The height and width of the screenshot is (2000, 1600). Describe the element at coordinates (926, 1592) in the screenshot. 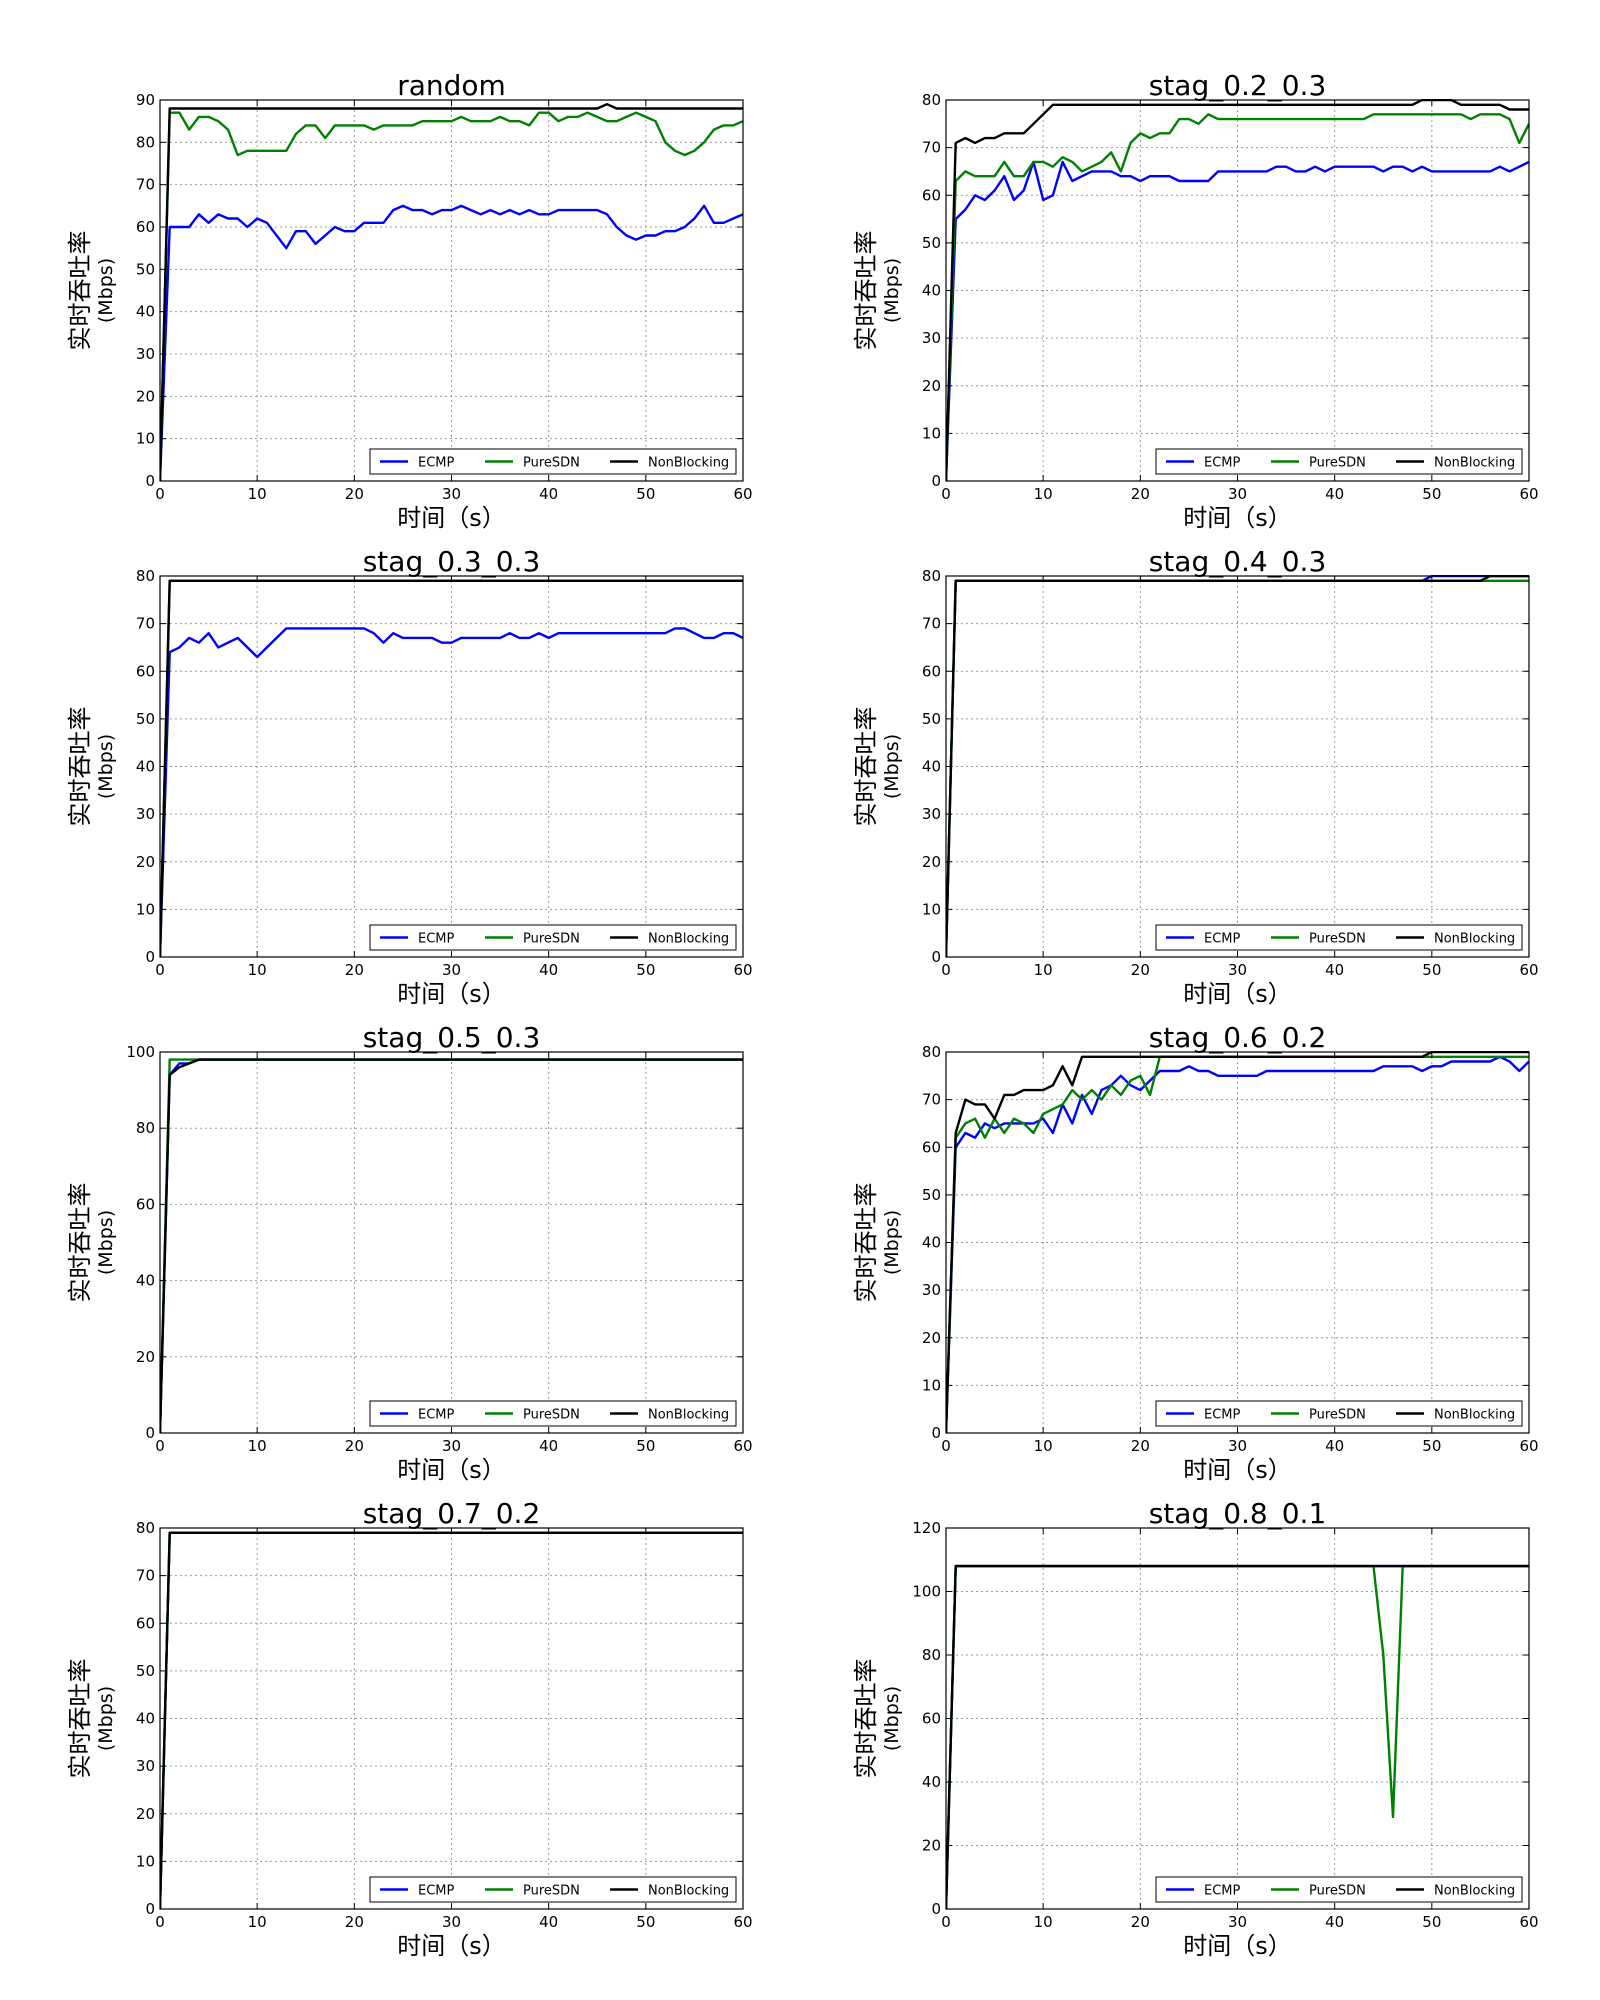

I see `y-tick-label: 100` at that location.